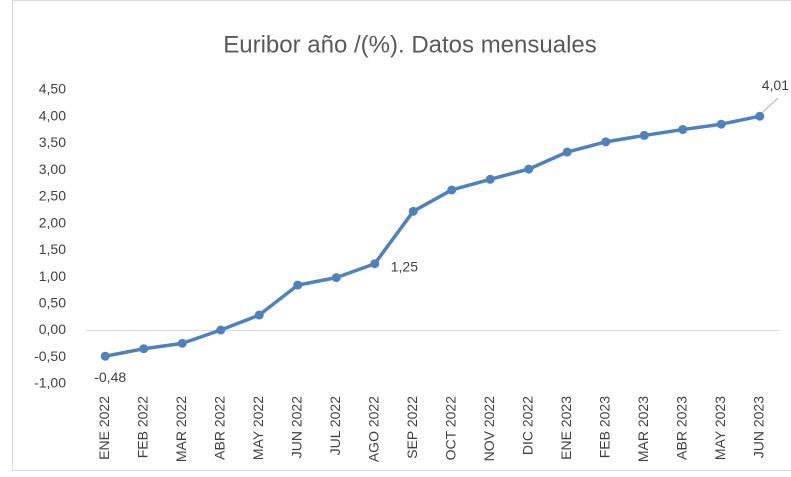 The image size is (791, 477). What do you see at coordinates (50, 356) in the screenshot?
I see `y-tick-label: -0,50` at bounding box center [50, 356].